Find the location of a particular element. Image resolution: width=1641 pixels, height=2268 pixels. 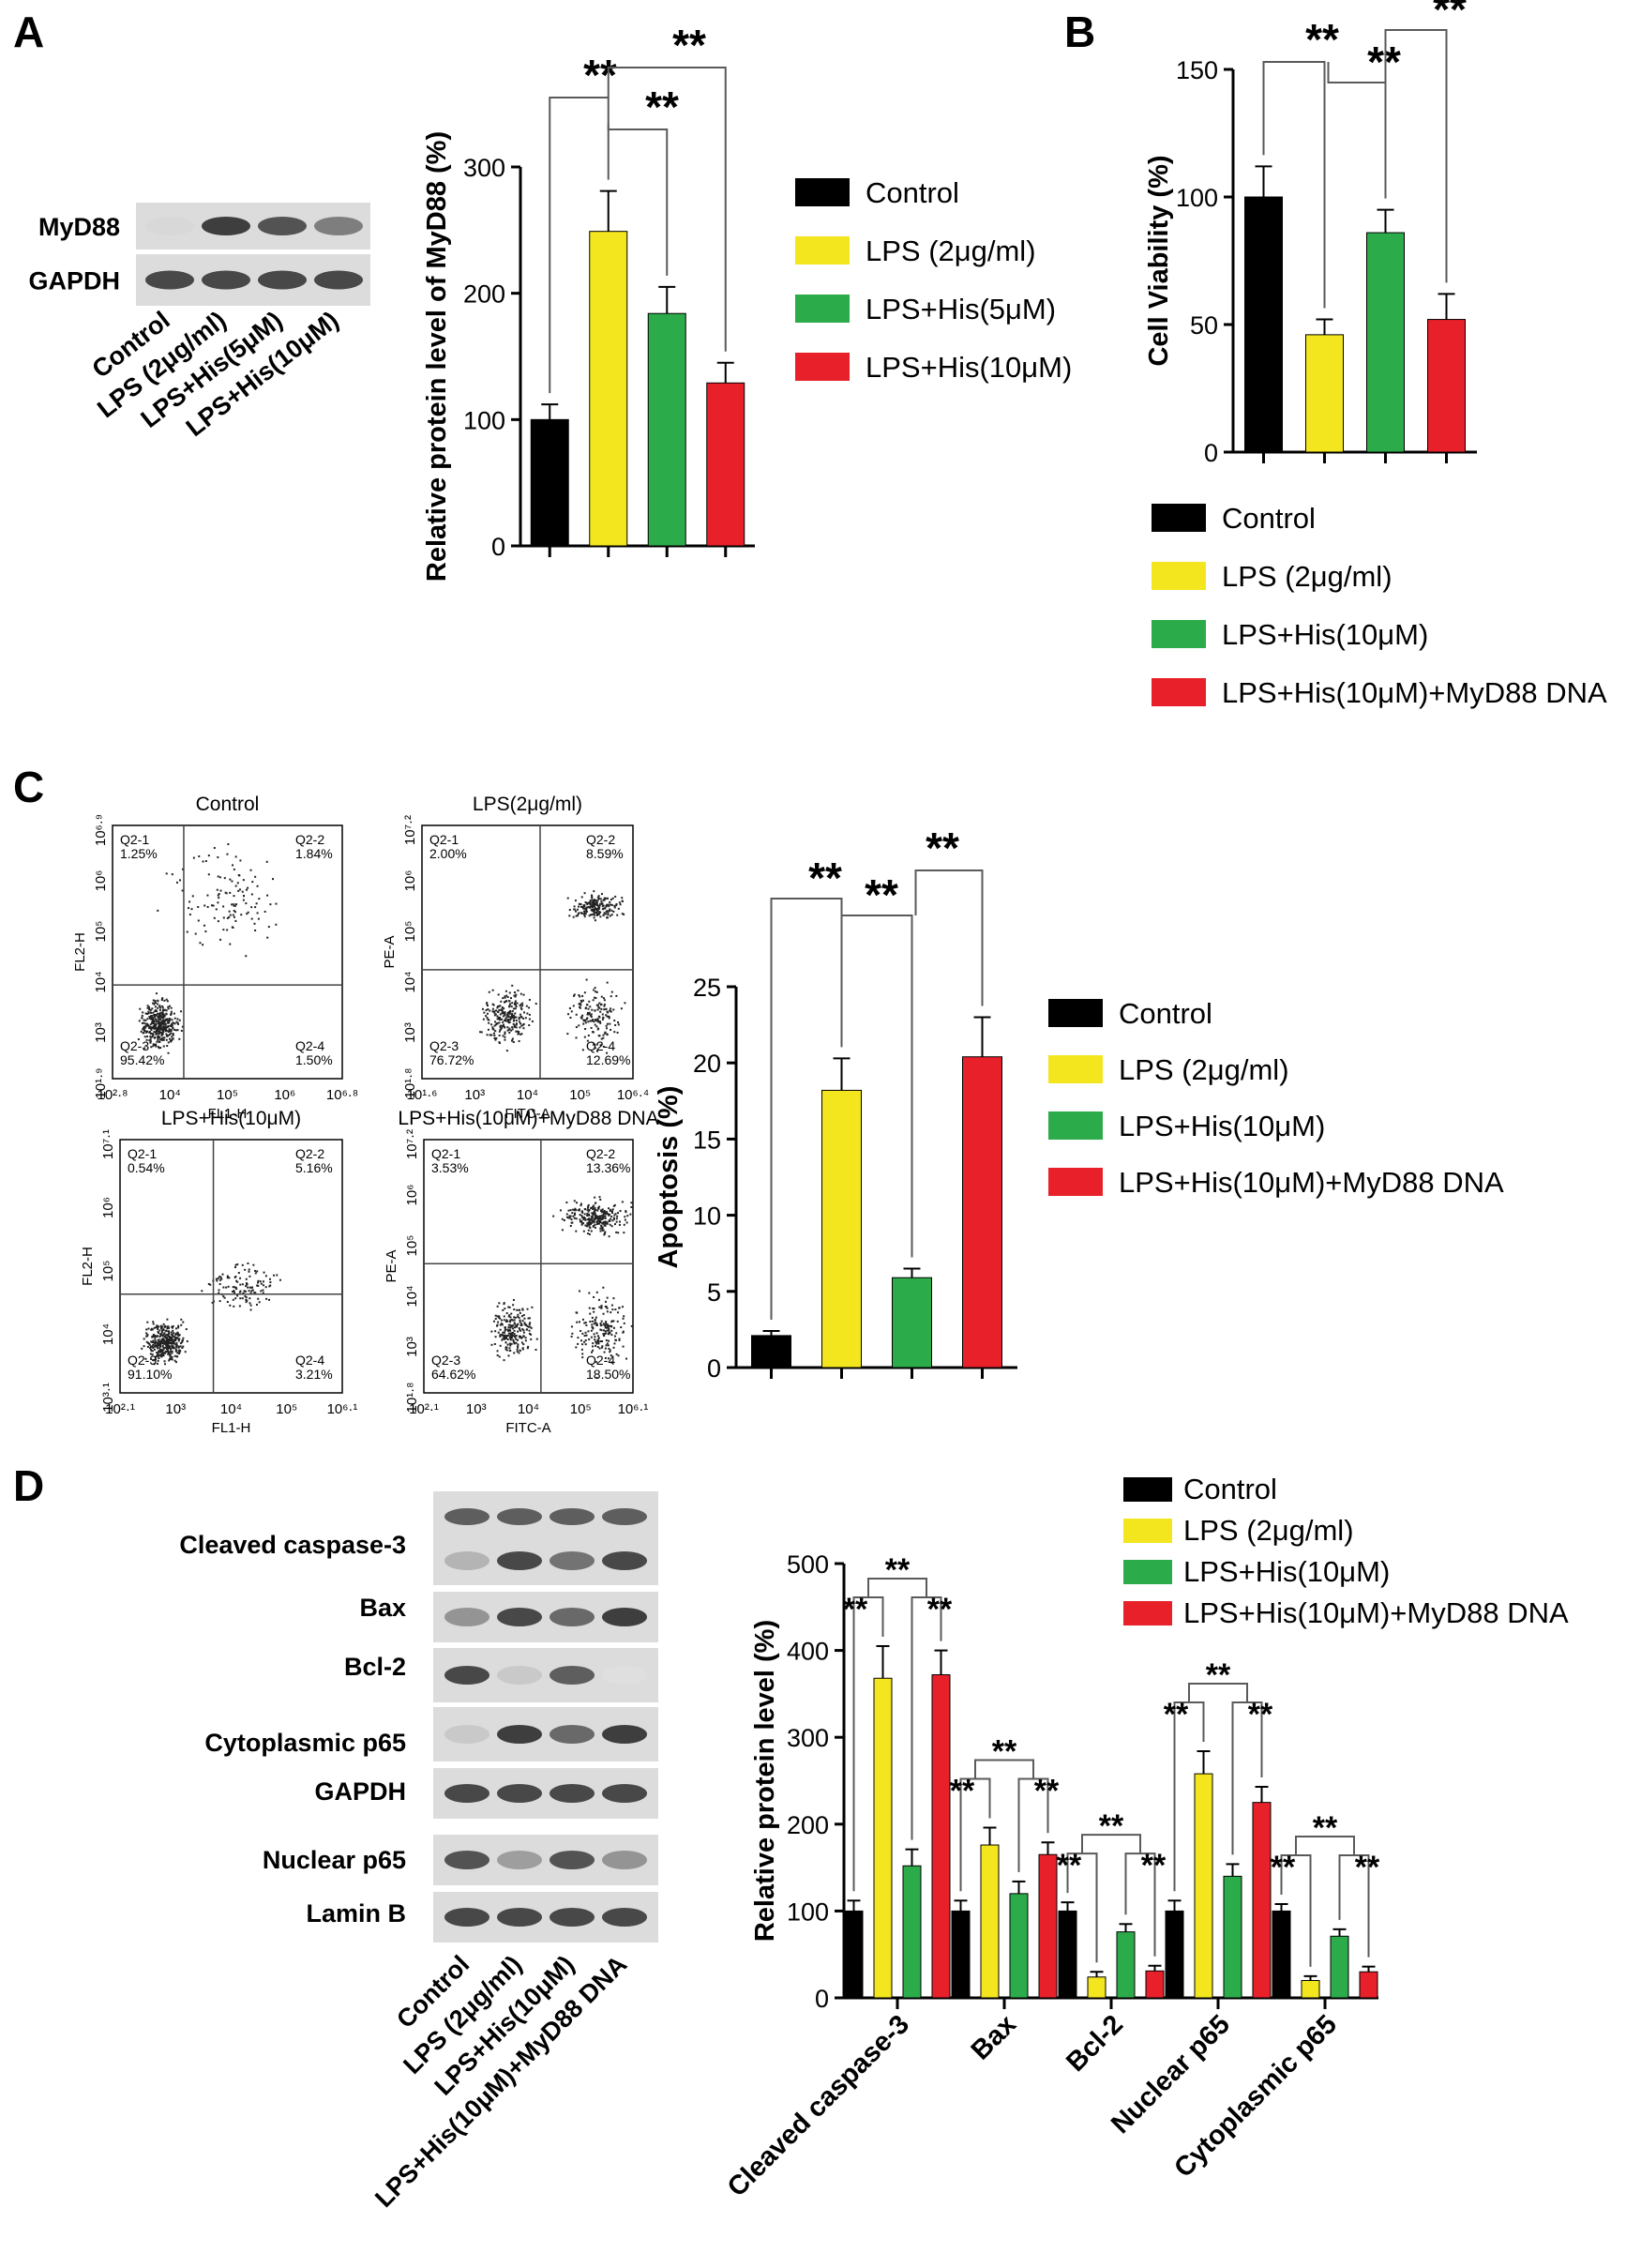

blot-row-label: Bcl-2 is located at coordinates (375, 1667).